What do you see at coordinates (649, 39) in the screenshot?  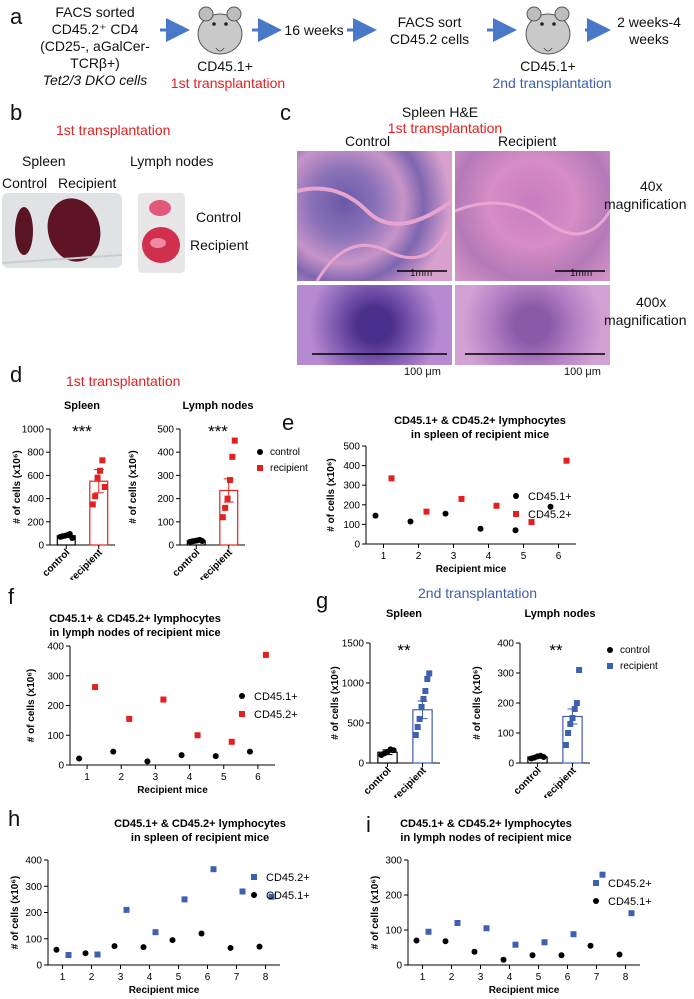 I see `weeks-line-2: weeks` at bounding box center [649, 39].